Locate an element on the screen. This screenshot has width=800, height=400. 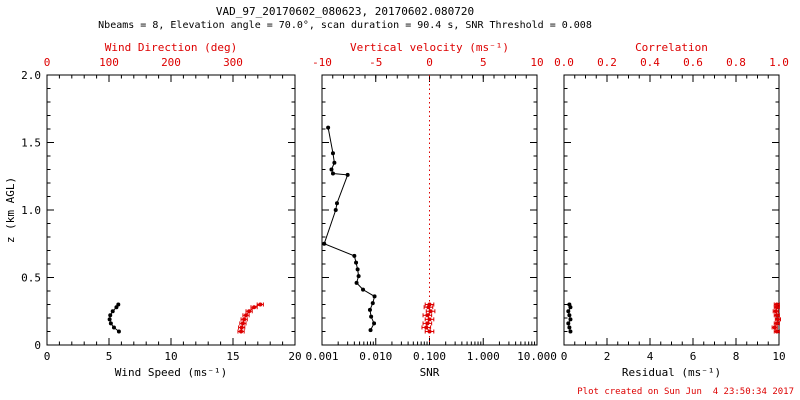
svg-text: 300 is located at coordinates (233, 62).